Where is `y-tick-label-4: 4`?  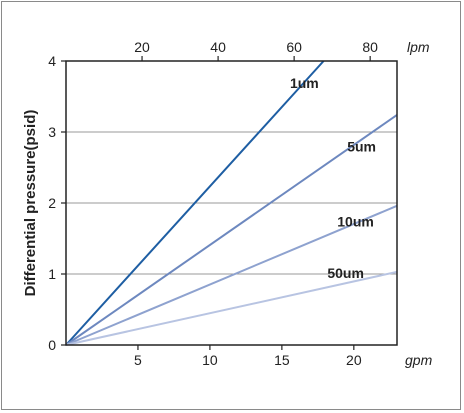
y-tick-label-4: 4 is located at coordinates (52, 61).